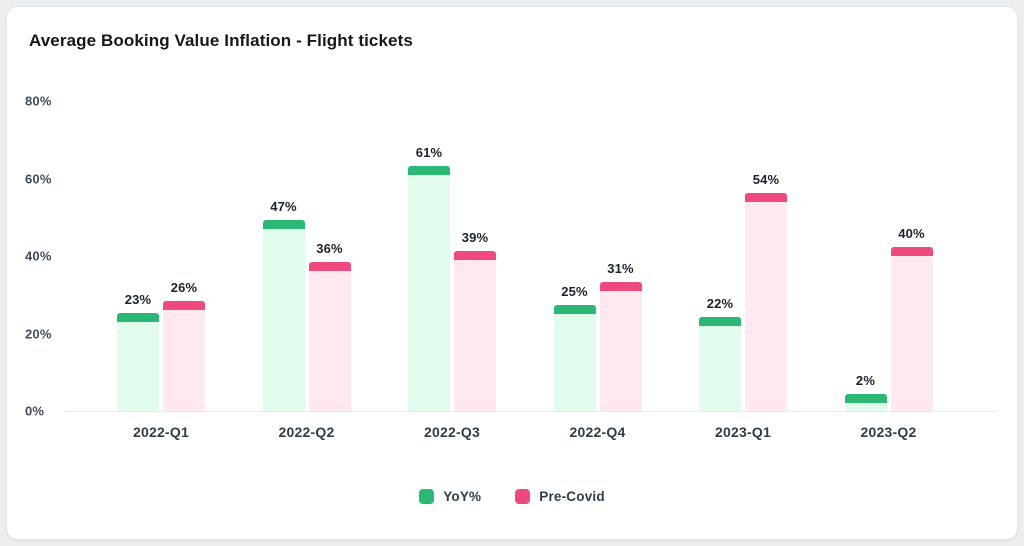 This screenshot has height=546, width=1024. Describe the element at coordinates (597, 432) in the screenshot. I see `x-axis-tick-label: 2022-Q4` at that location.